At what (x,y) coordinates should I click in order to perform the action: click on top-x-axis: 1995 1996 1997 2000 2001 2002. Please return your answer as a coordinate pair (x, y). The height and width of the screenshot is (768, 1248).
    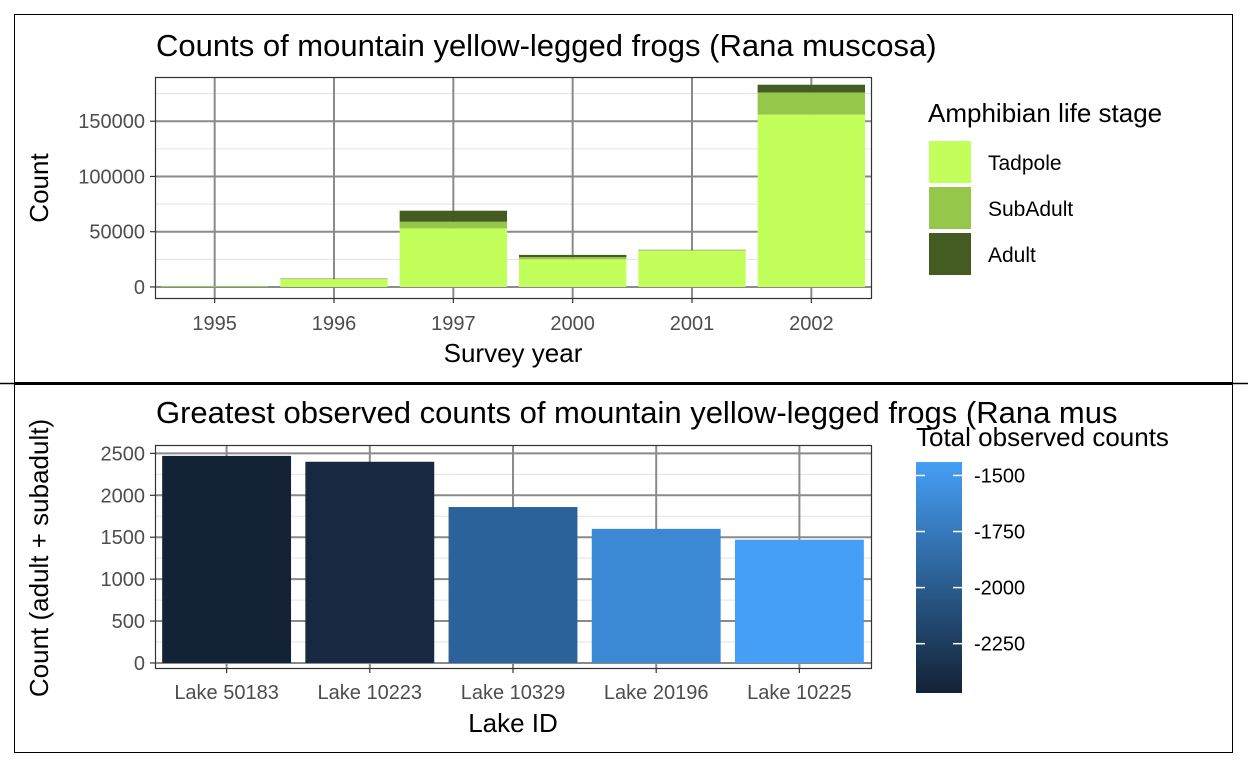
    Looking at the image, I should click on (513, 316).